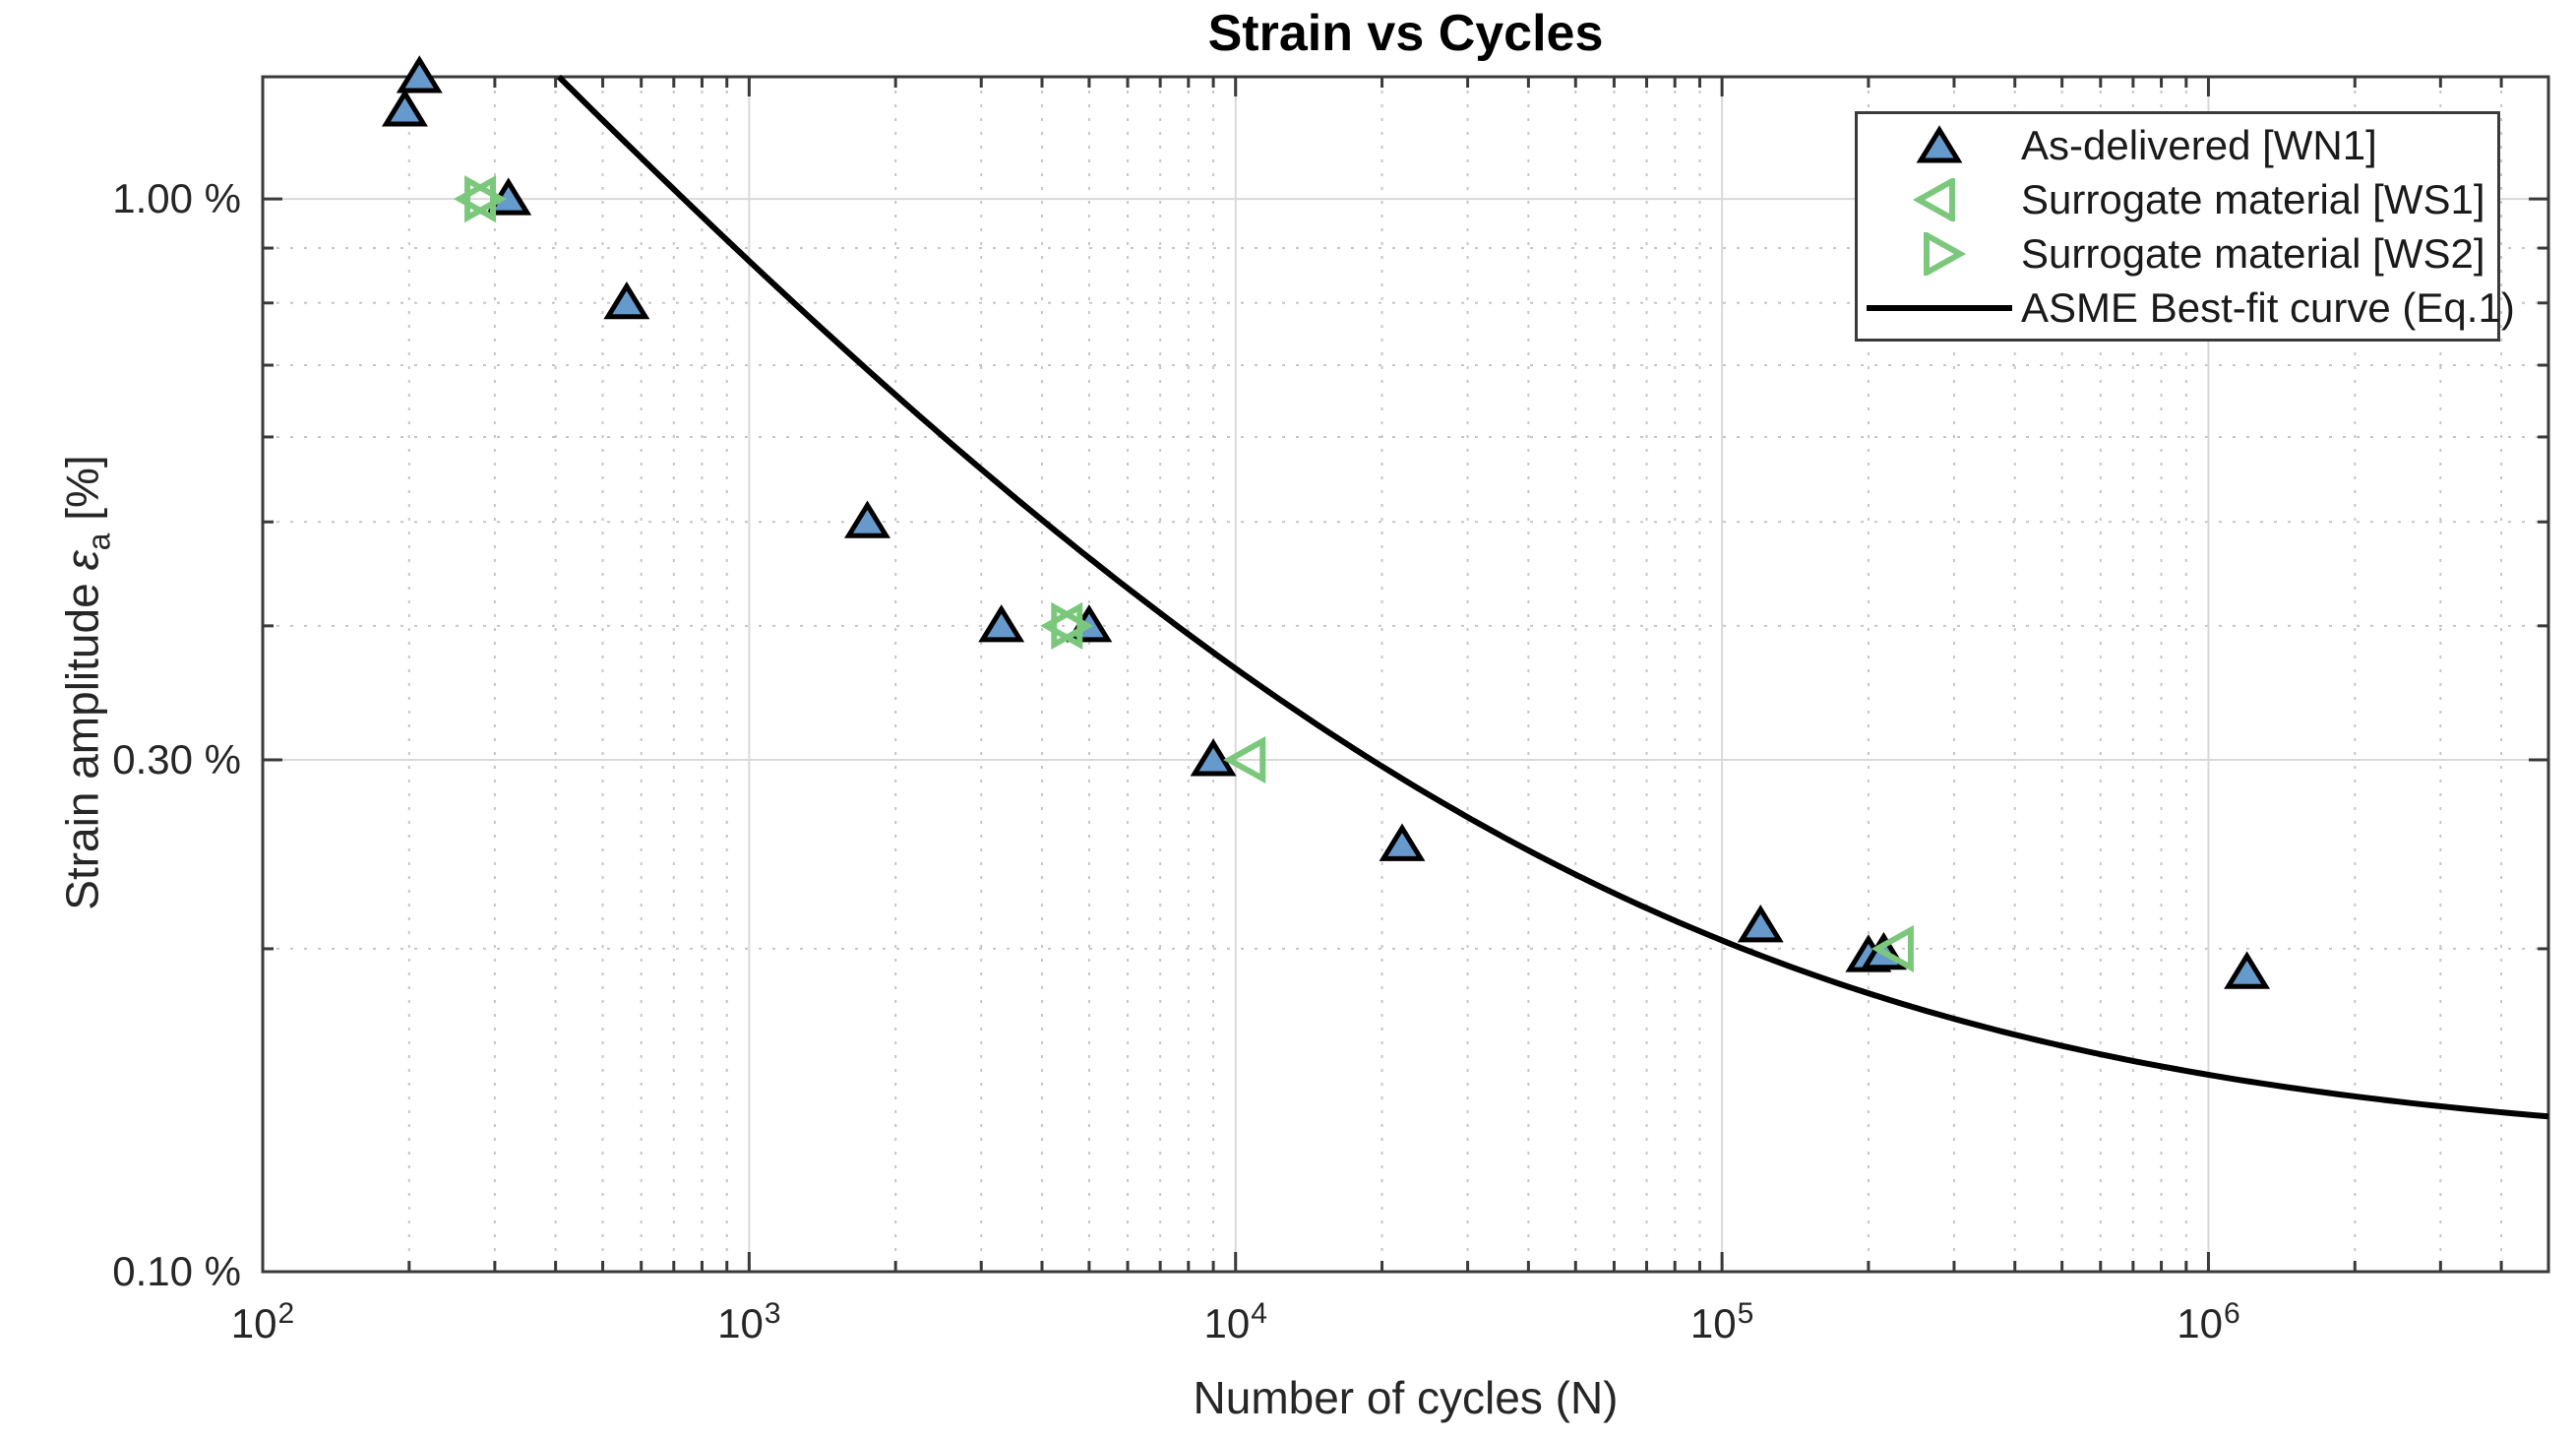 This screenshot has height=1439, width=2576. Describe the element at coordinates (749, 1321) in the screenshot. I see `x-tick-label: 103` at that location.